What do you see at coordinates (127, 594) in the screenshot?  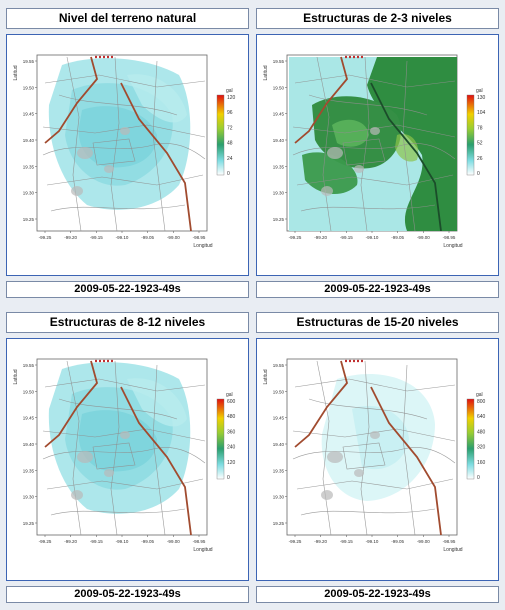 I see `panel-3-timestamp: 2009-05-22-1923-49s` at bounding box center [127, 594].